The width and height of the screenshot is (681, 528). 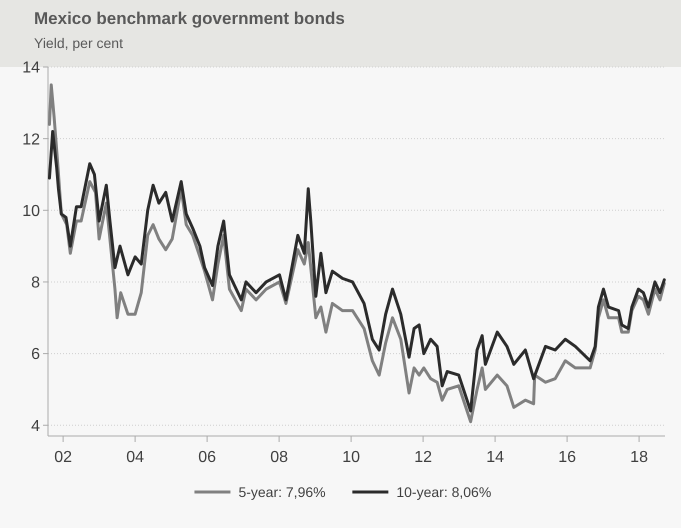 I want to click on chart-title: Mexico benchmark government bonds, so click(x=189, y=18).